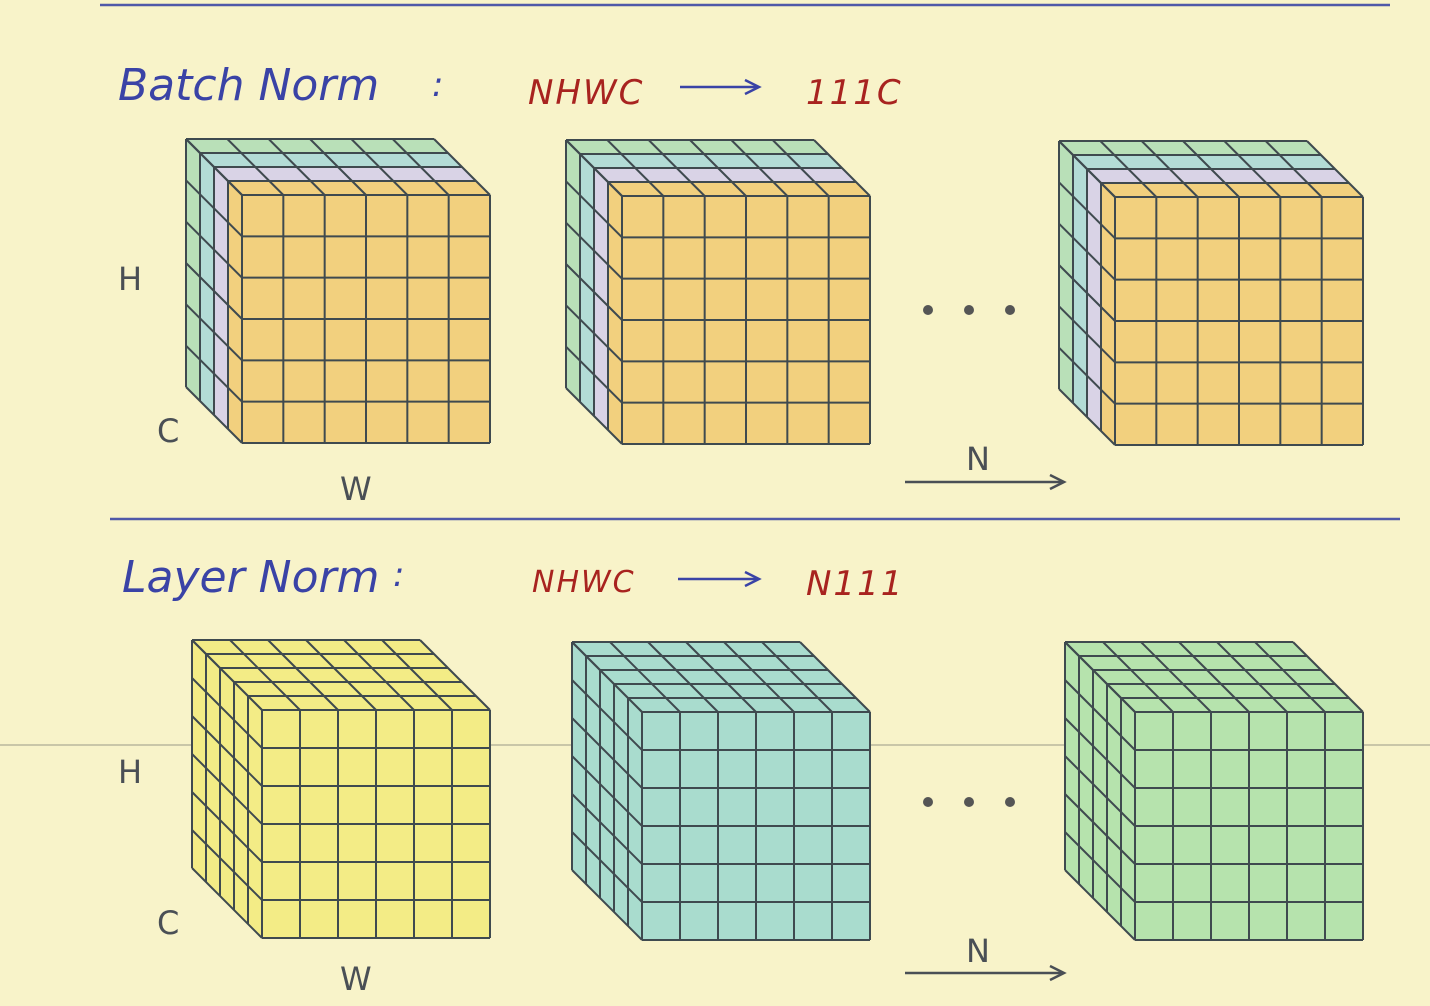 The width and height of the screenshot is (1430, 1006). What do you see at coordinates (250, 577) in the screenshot?
I see `section-title: Layer Norm` at bounding box center [250, 577].